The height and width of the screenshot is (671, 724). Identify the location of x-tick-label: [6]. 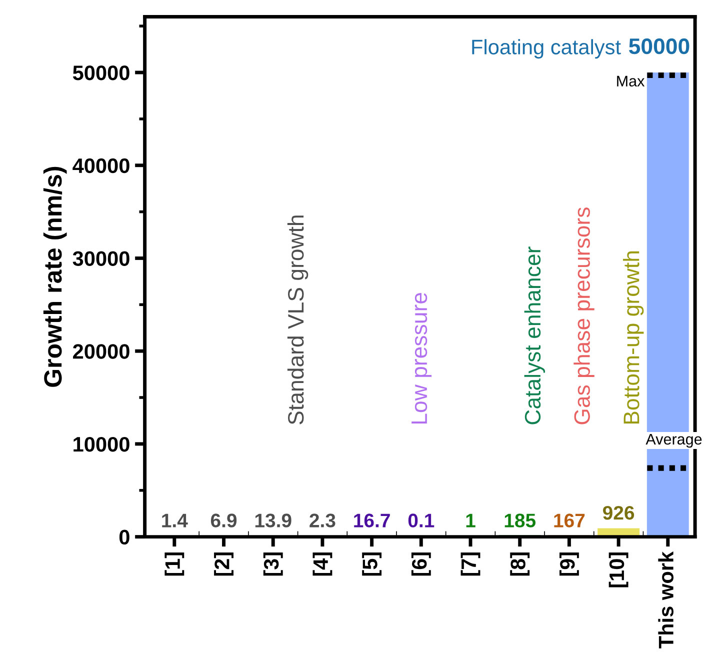
(421, 564).